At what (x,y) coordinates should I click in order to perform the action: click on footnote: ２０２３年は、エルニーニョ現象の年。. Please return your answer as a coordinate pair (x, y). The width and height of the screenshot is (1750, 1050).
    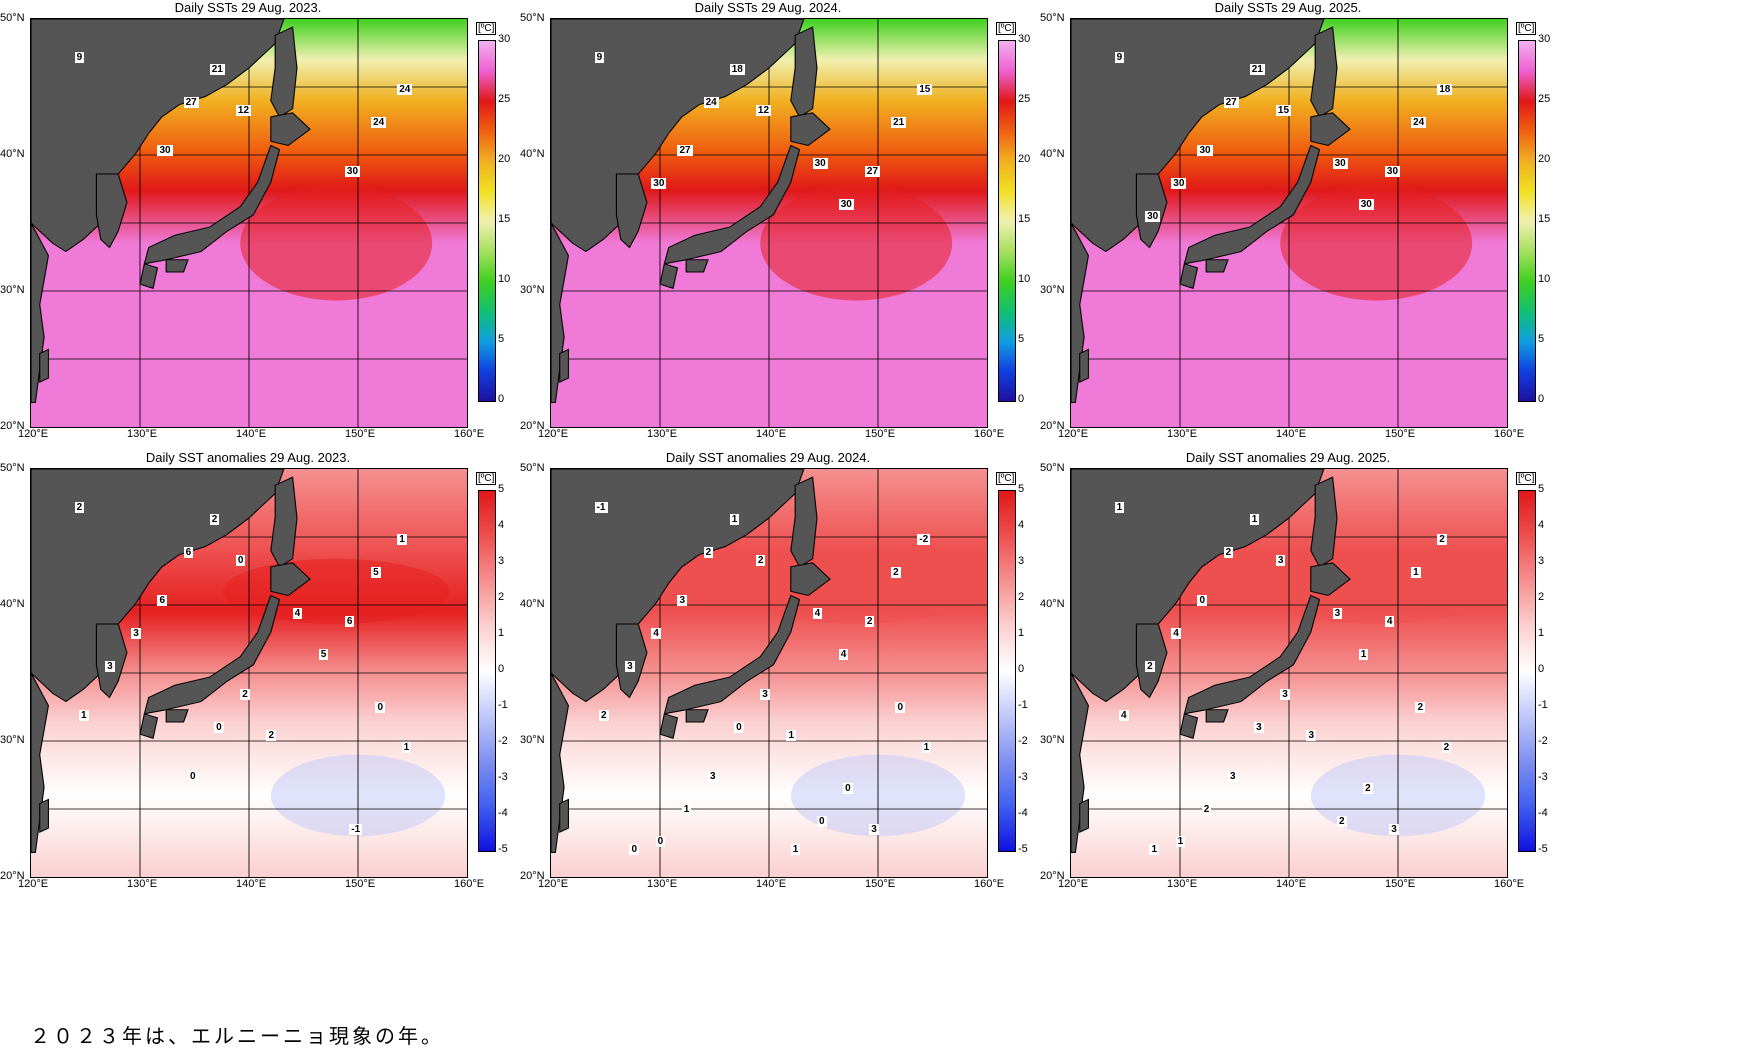
    Looking at the image, I should click on (237, 1036).